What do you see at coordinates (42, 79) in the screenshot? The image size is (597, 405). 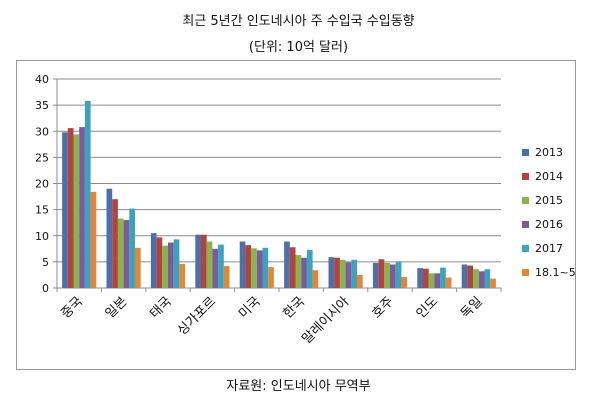 I see `y-tick-label: 40` at bounding box center [42, 79].